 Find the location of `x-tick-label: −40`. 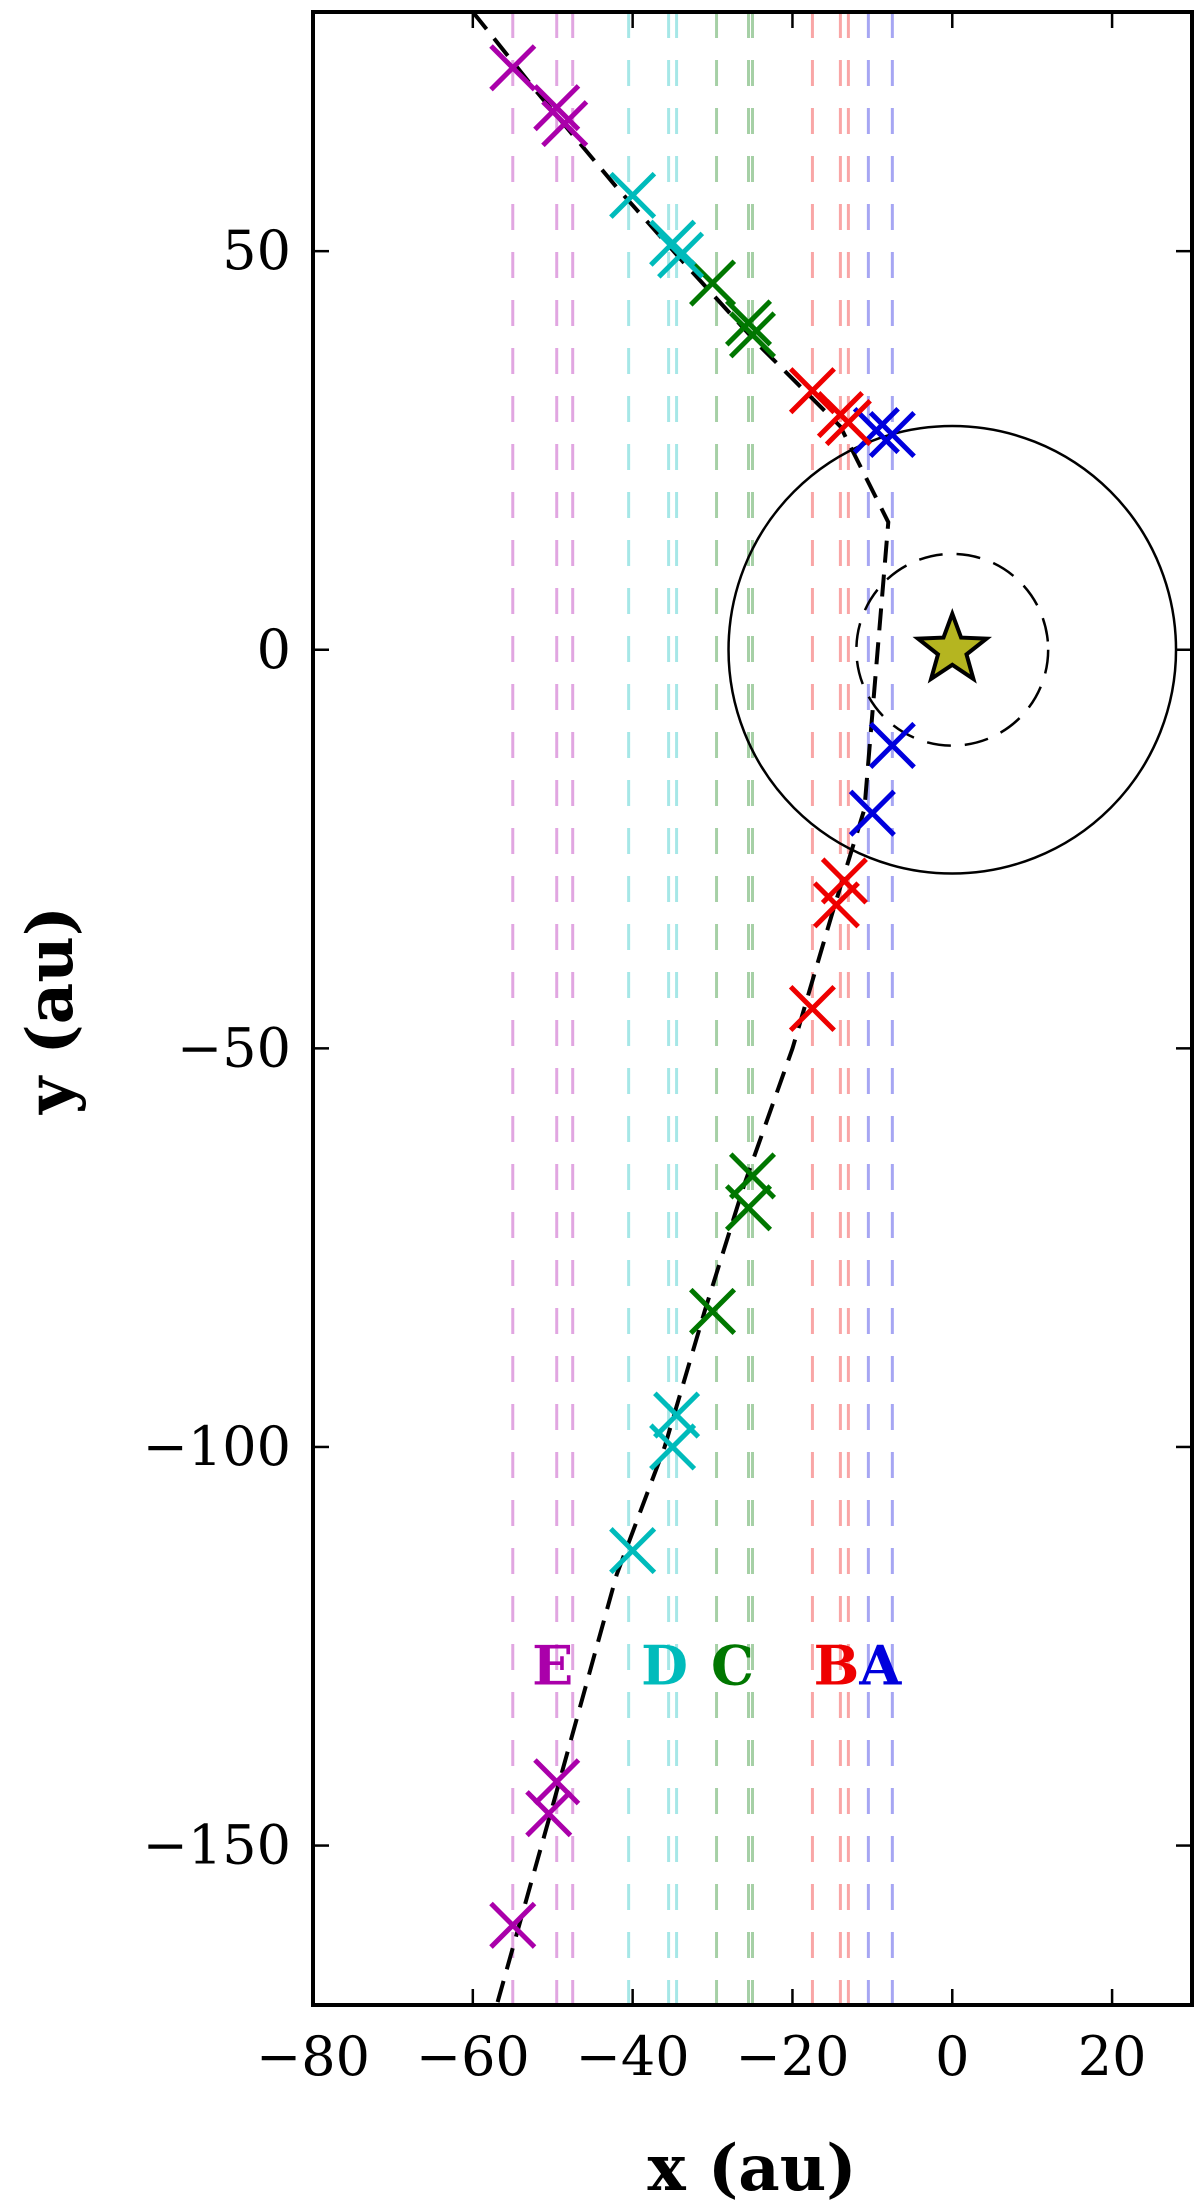

x-tick-label: −40 is located at coordinates (633, 2056).